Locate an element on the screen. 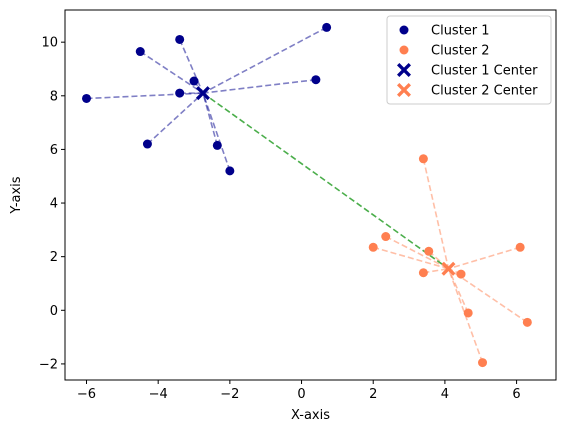  x-tick-label: −2 is located at coordinates (229, 394).